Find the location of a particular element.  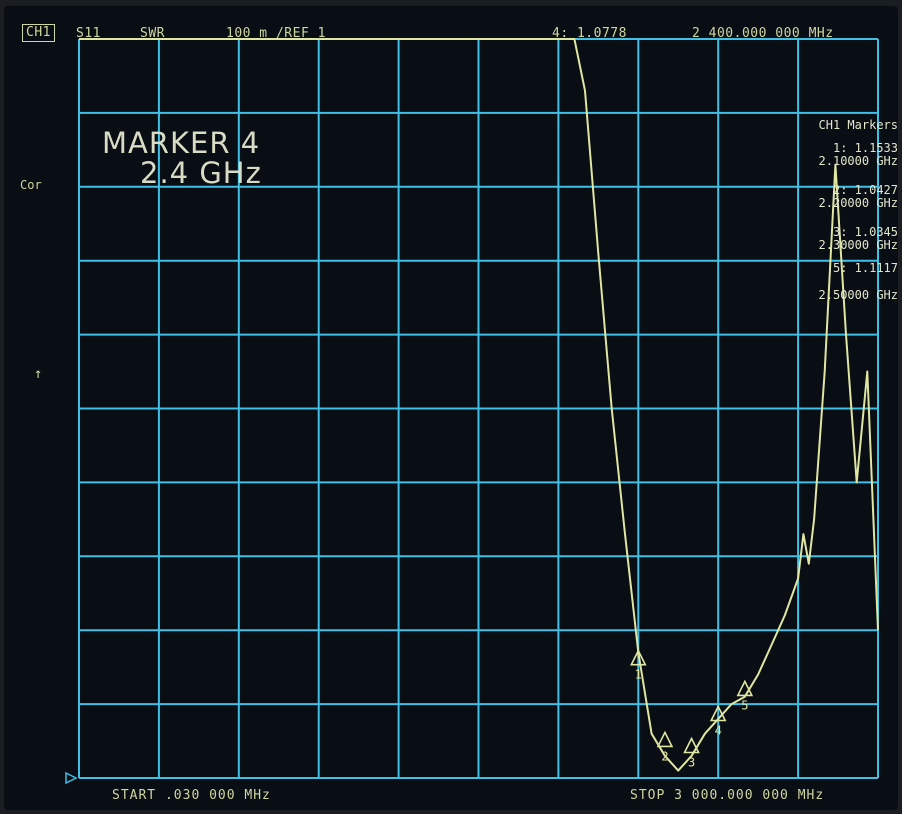

marker-1-triangle is located at coordinates (638, 657).